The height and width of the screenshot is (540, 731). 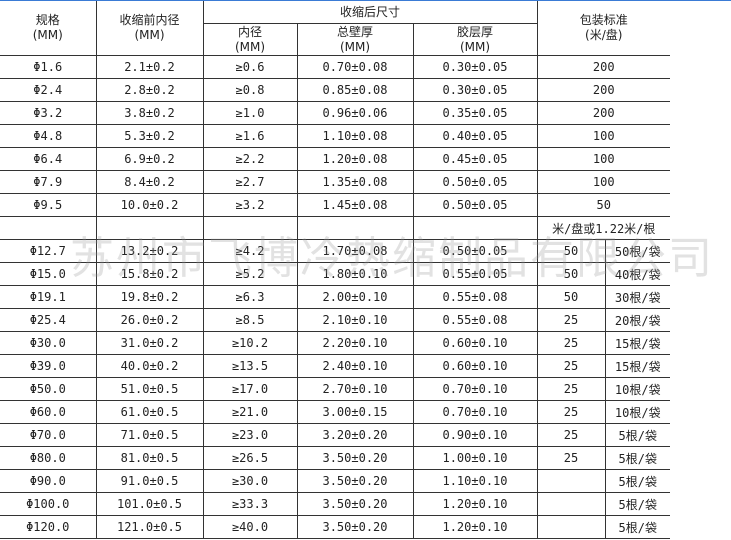 I want to click on table-cell: Φ30.0, so click(x=48, y=343).